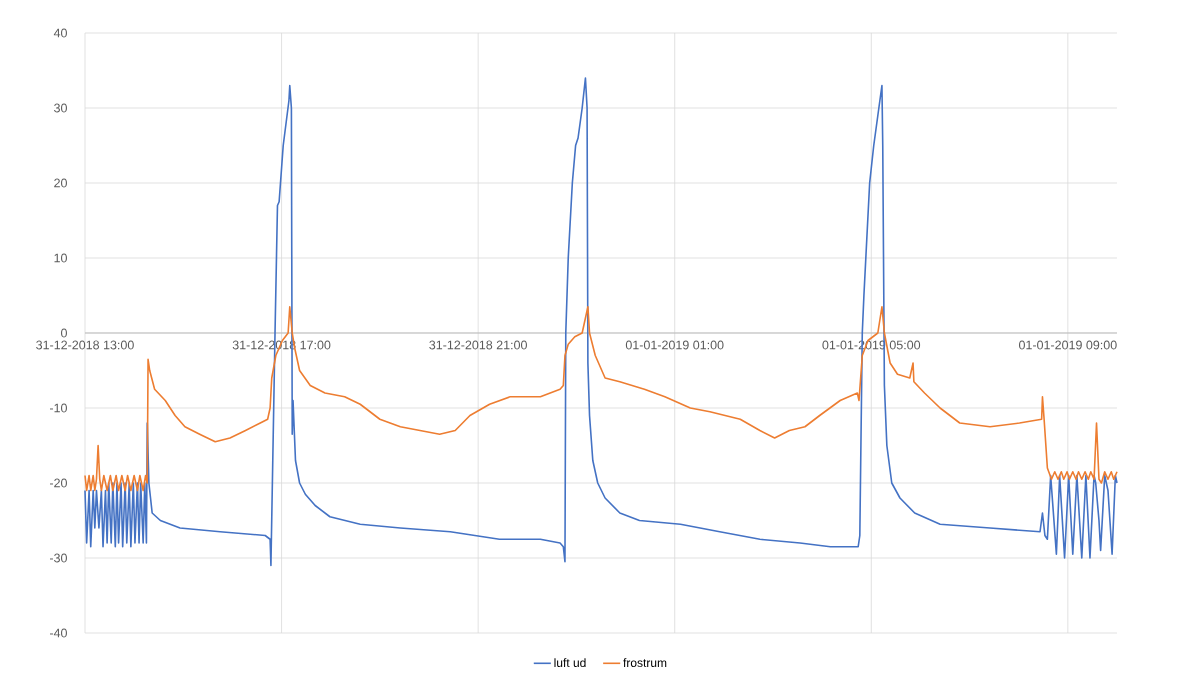 The width and height of the screenshot is (1179, 681). Describe the element at coordinates (58, 558) in the screenshot. I see `y-tick-label: -30` at that location.